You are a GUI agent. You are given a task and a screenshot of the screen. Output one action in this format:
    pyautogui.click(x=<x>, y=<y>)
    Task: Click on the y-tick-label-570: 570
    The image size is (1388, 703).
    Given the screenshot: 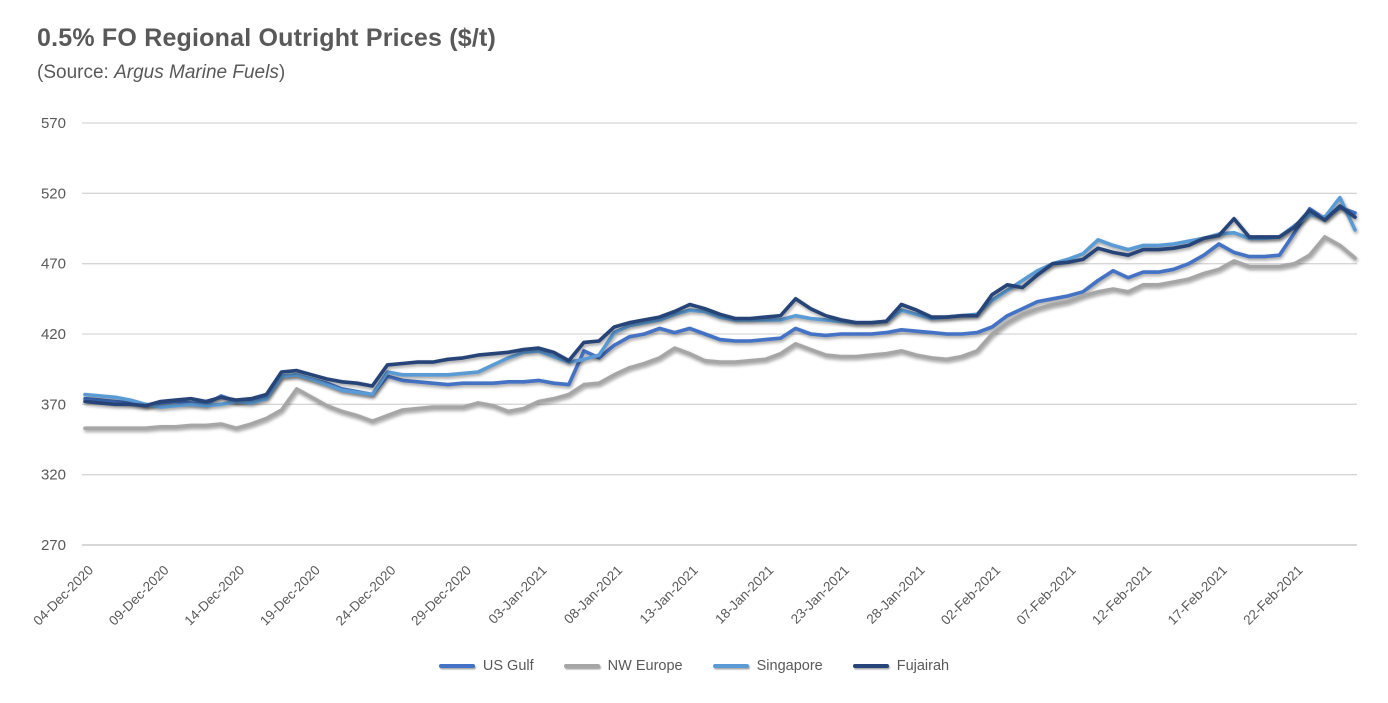 What is the action you would take?
    pyautogui.click(x=53, y=123)
    